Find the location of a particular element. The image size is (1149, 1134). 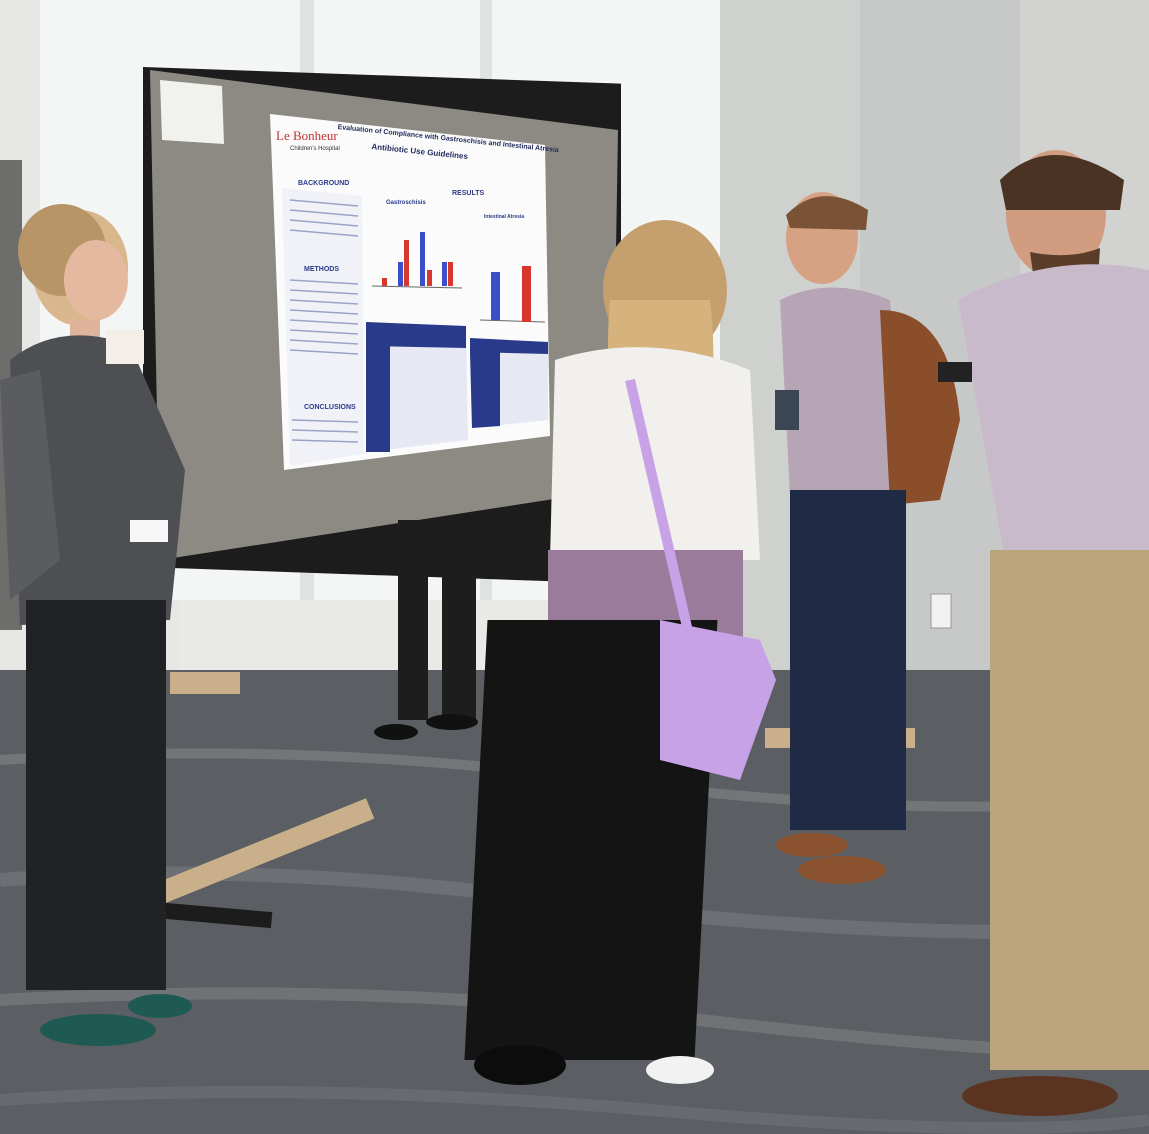

board-number-sign is located at coordinates (192, 112).